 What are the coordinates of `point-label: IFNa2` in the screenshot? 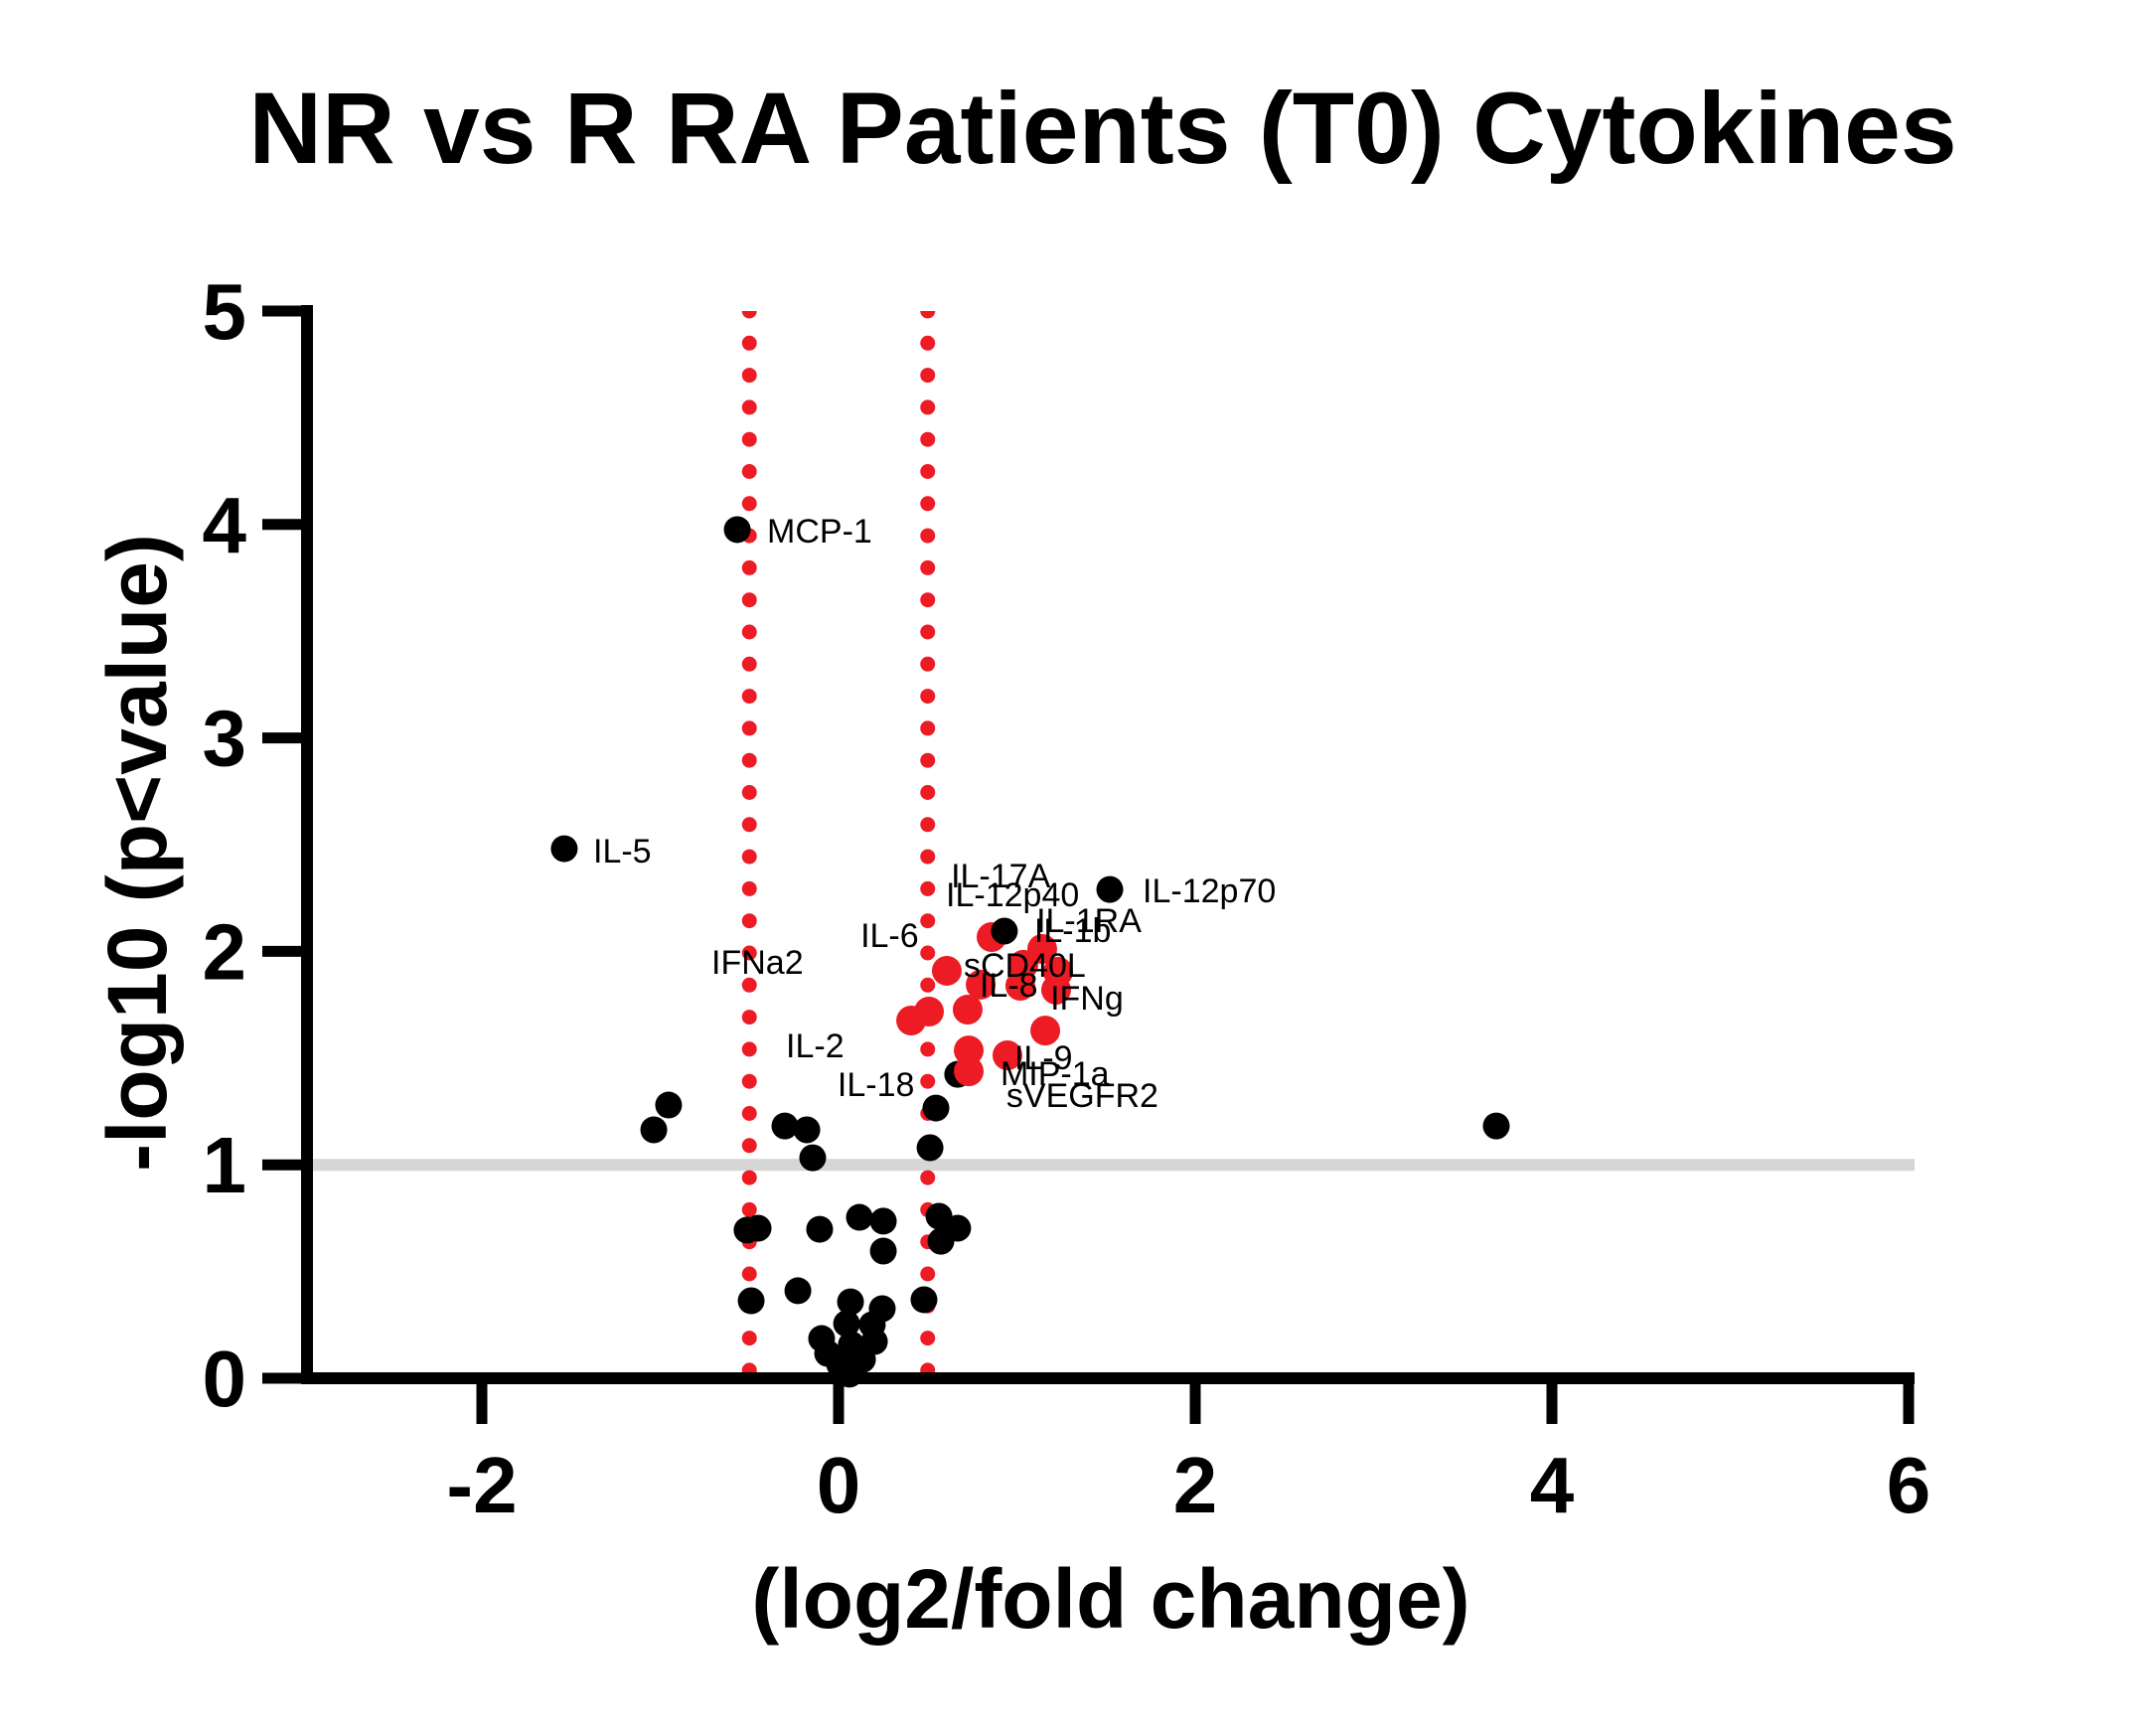 It's located at (757, 963).